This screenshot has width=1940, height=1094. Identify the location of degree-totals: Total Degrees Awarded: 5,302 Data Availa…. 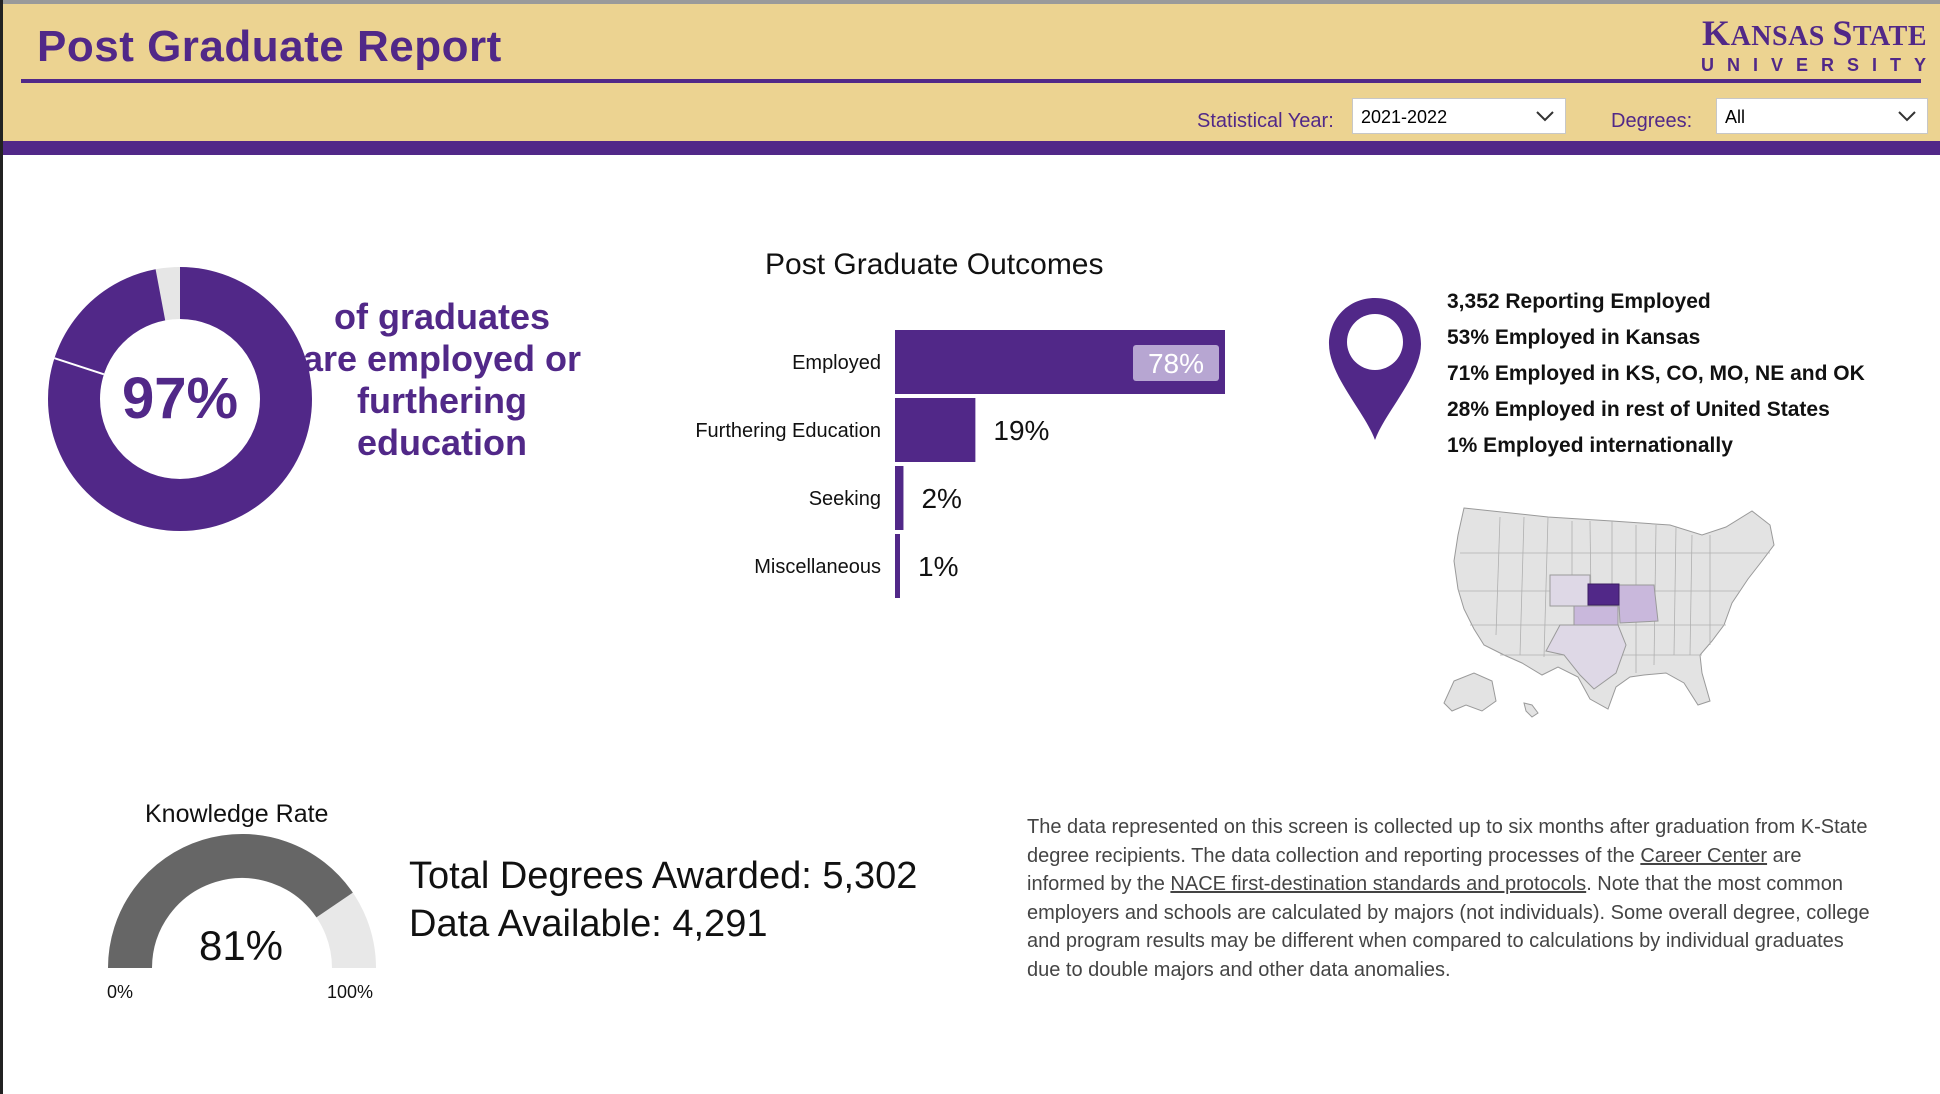
(663, 900).